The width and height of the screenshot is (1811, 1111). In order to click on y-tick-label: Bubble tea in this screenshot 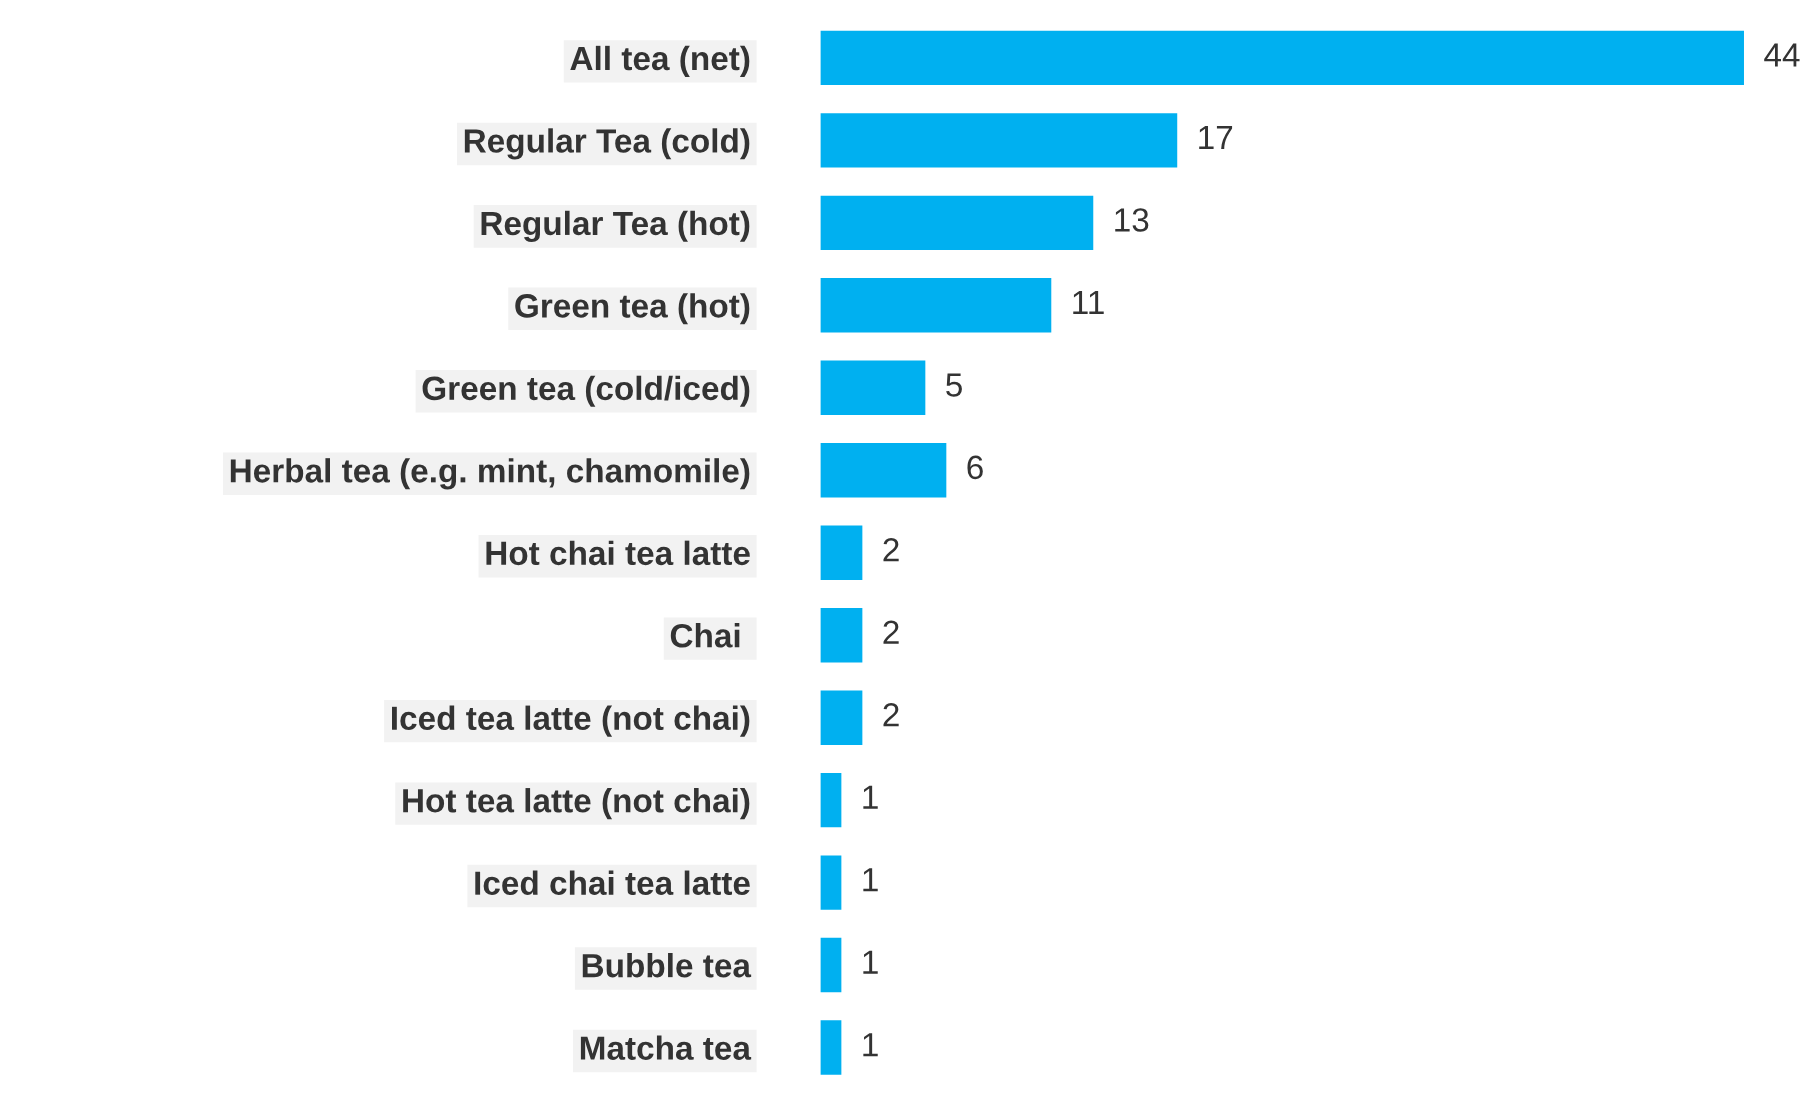, I will do `click(667, 965)`.